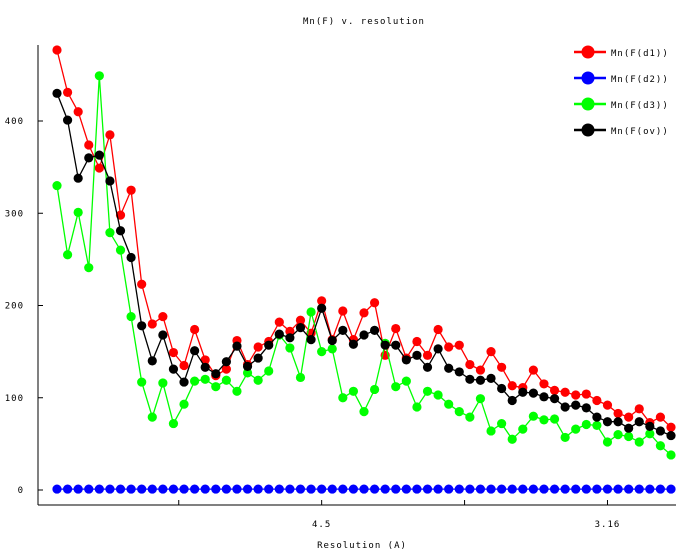 This screenshot has height=554, width=692. Describe the element at coordinates (640, 106) in the screenshot. I see `legend-label: Mn(F(d3))` at that location.